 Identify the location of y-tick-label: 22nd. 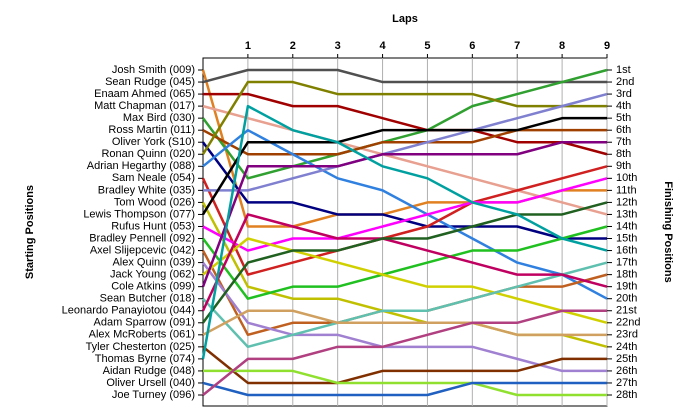
(628, 323).